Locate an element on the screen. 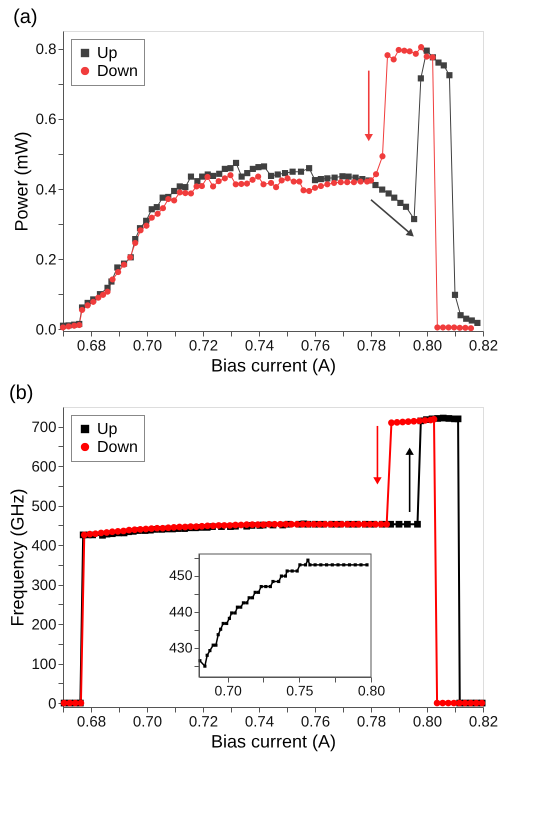  y-axis-title: Frequency (GHz) is located at coordinates (17, 557).